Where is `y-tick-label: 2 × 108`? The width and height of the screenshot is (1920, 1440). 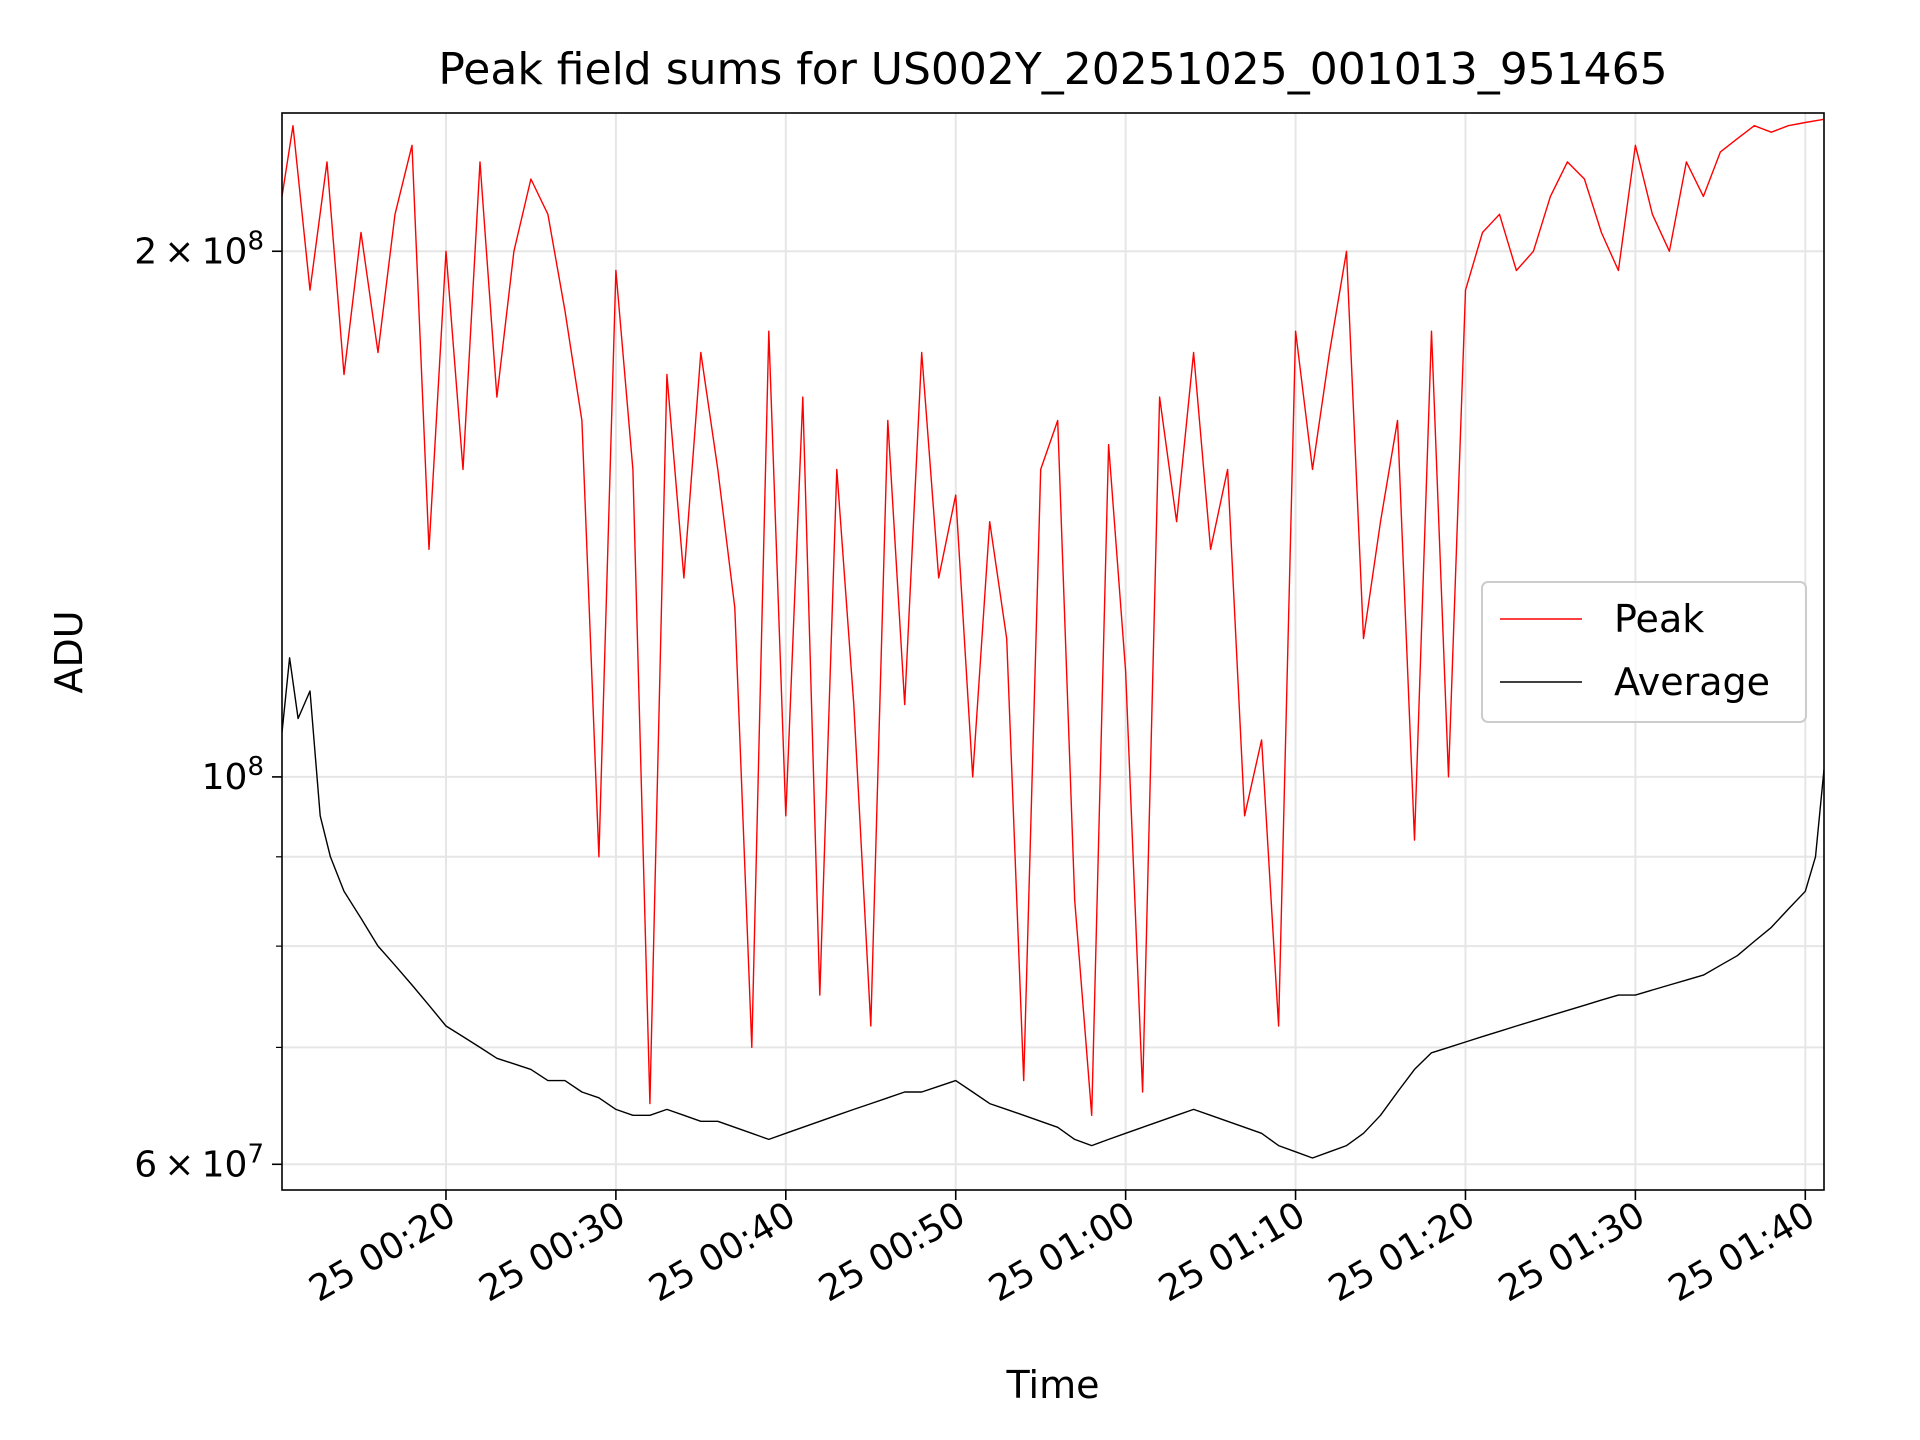
y-tick-label: 2 × 108 is located at coordinates (199, 249).